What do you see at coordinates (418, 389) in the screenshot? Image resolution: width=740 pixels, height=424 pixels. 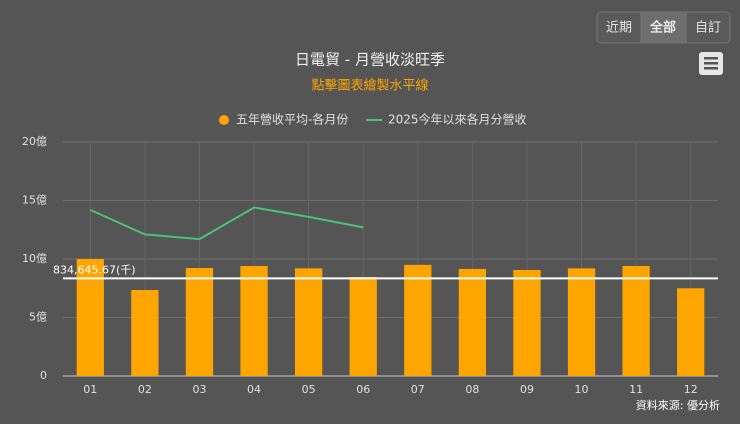 I see `x-tick-label: 07` at bounding box center [418, 389].